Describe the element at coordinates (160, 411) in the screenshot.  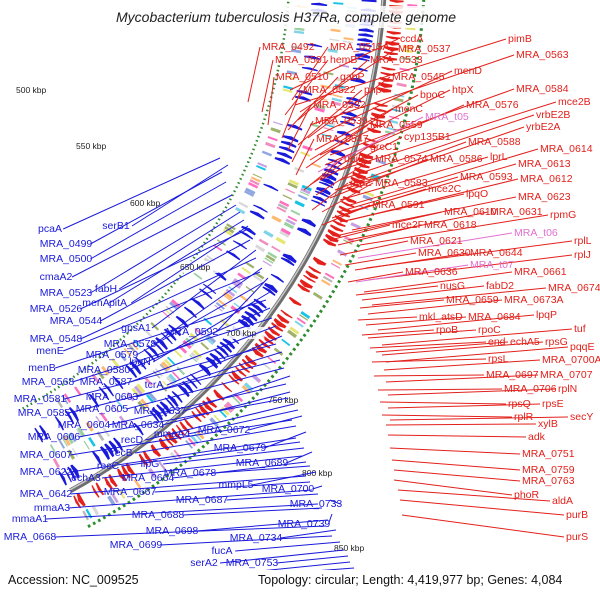
I see `reverse-gene-label: MRA_0637` at that location.